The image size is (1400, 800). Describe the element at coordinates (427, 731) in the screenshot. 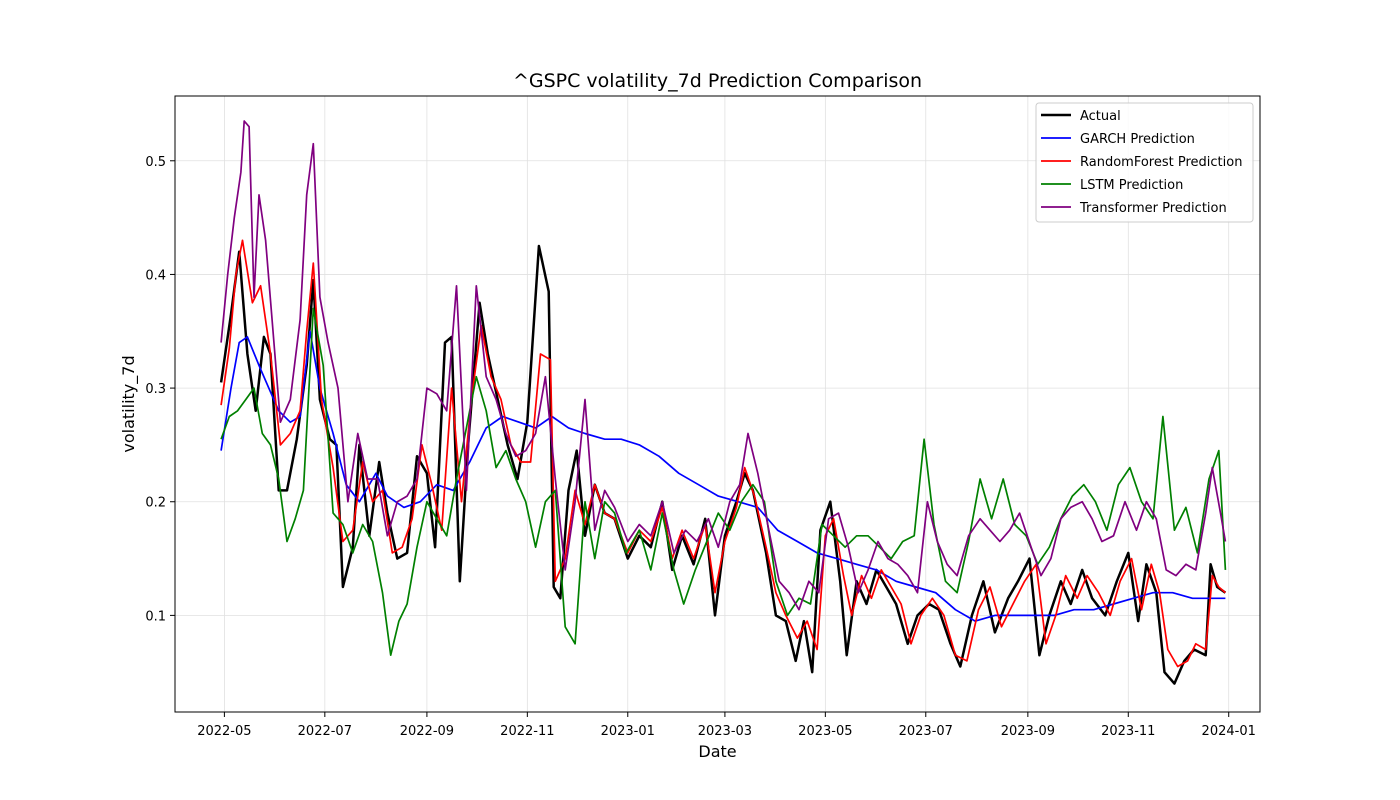

I see `x-tick-label: 2022-09` at that location.